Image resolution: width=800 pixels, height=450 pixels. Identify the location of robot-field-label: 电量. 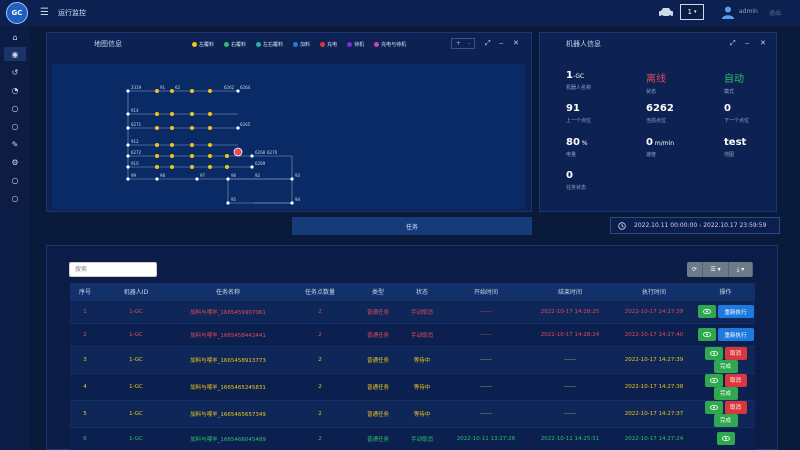
(571, 155).